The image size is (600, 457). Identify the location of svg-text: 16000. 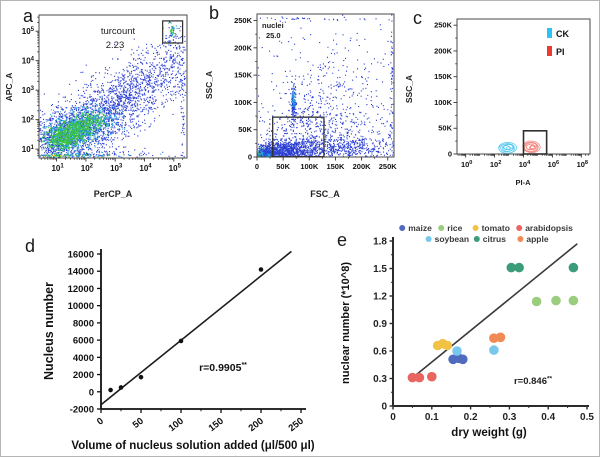
(81, 255).